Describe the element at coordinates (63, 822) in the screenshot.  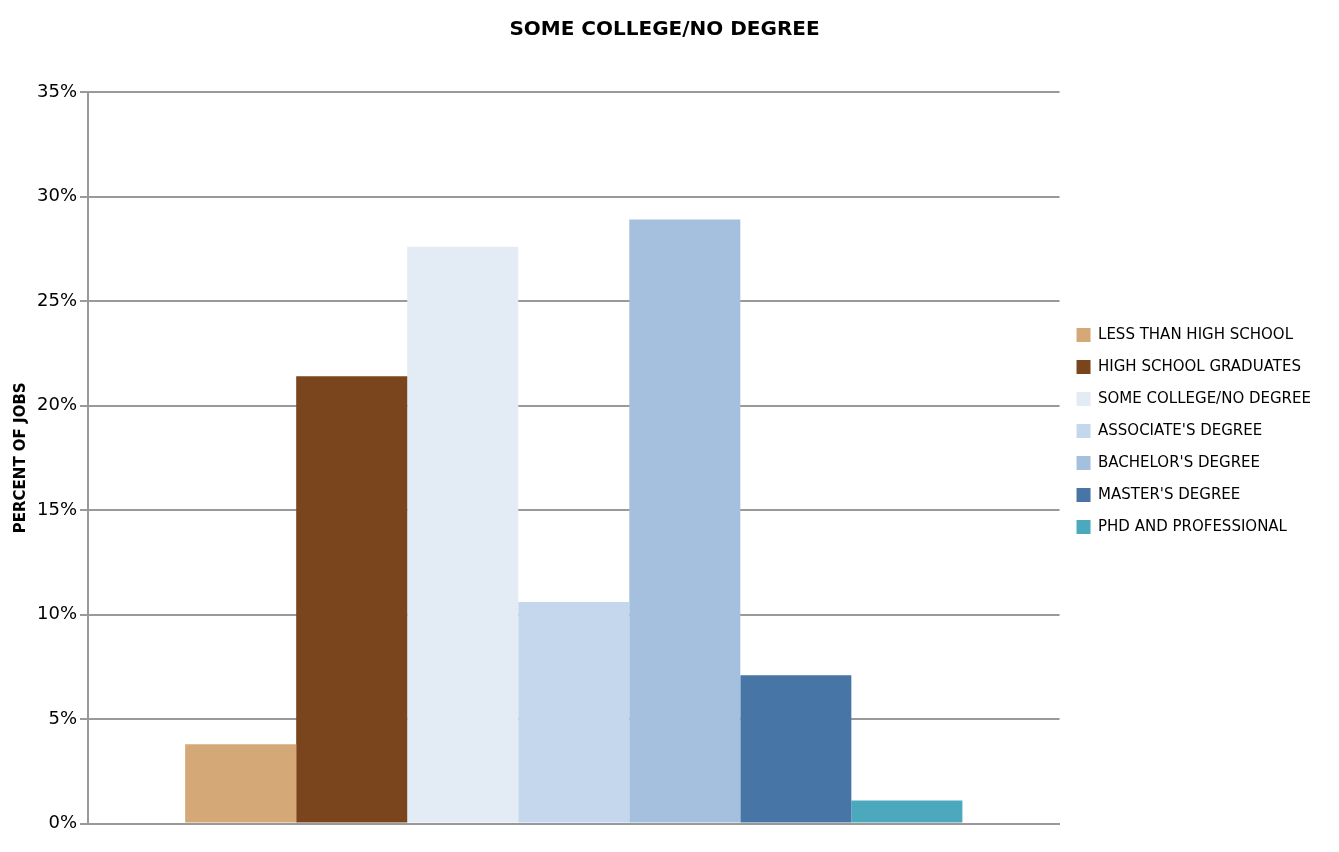
I see `y-tick-label: 0%` at that location.